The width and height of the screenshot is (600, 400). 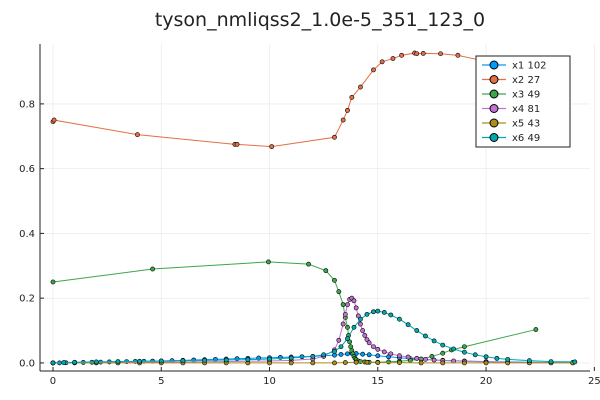 I want to click on legend-box, so click(x=523, y=101).